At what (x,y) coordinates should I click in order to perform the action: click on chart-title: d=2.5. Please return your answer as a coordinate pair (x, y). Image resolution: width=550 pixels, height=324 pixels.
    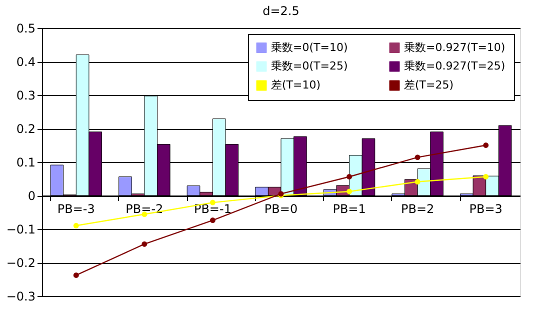
    Looking at the image, I should click on (281, 11).